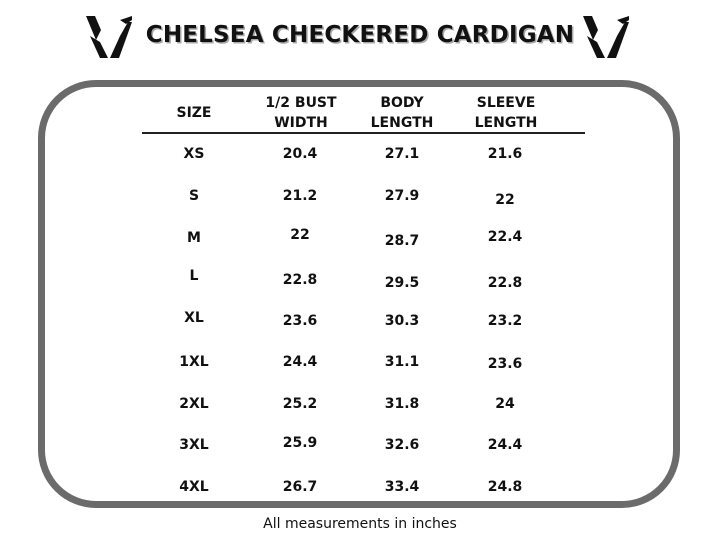  I want to click on cell-size: 1XL, so click(194, 362).